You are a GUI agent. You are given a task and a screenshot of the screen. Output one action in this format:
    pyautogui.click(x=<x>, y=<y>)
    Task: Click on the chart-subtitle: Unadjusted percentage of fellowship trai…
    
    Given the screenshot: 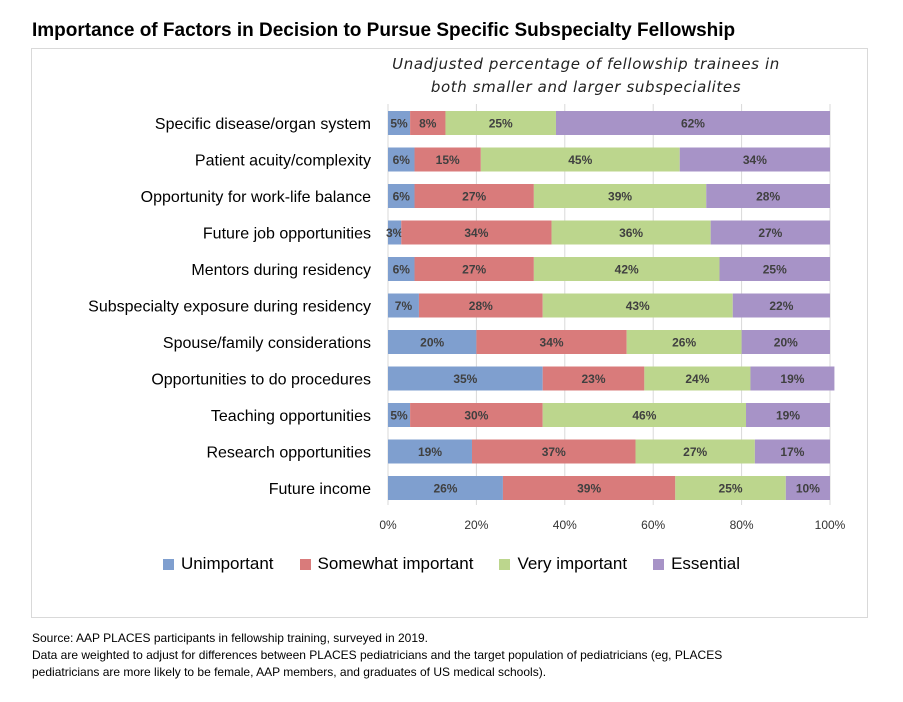 What is the action you would take?
    pyautogui.click(x=586, y=64)
    